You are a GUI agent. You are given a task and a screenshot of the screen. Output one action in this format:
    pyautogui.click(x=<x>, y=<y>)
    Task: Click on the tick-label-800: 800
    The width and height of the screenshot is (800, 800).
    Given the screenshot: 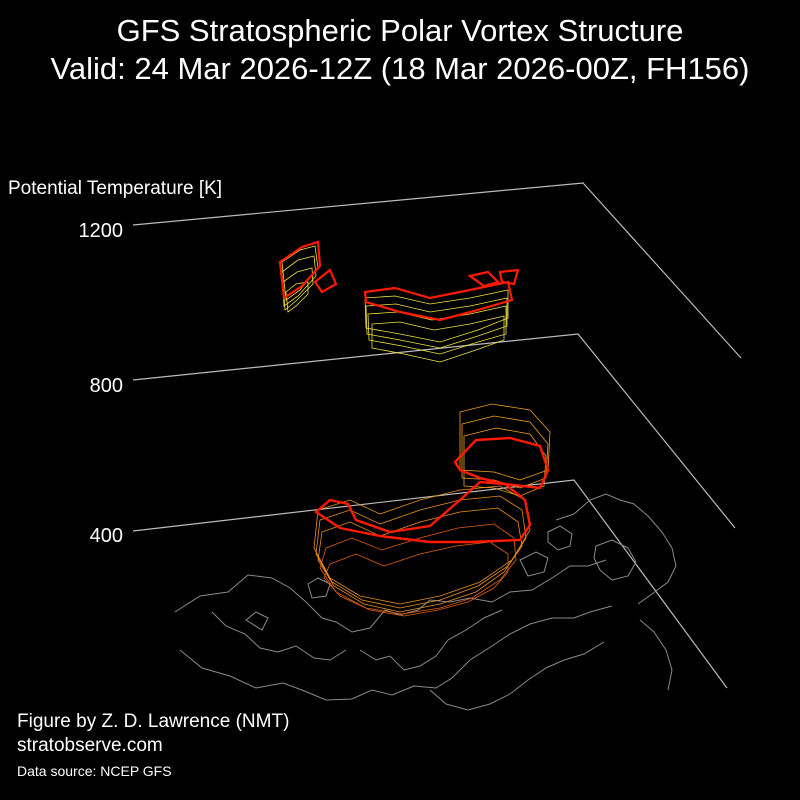 What is the action you would take?
    pyautogui.click(x=106, y=386)
    